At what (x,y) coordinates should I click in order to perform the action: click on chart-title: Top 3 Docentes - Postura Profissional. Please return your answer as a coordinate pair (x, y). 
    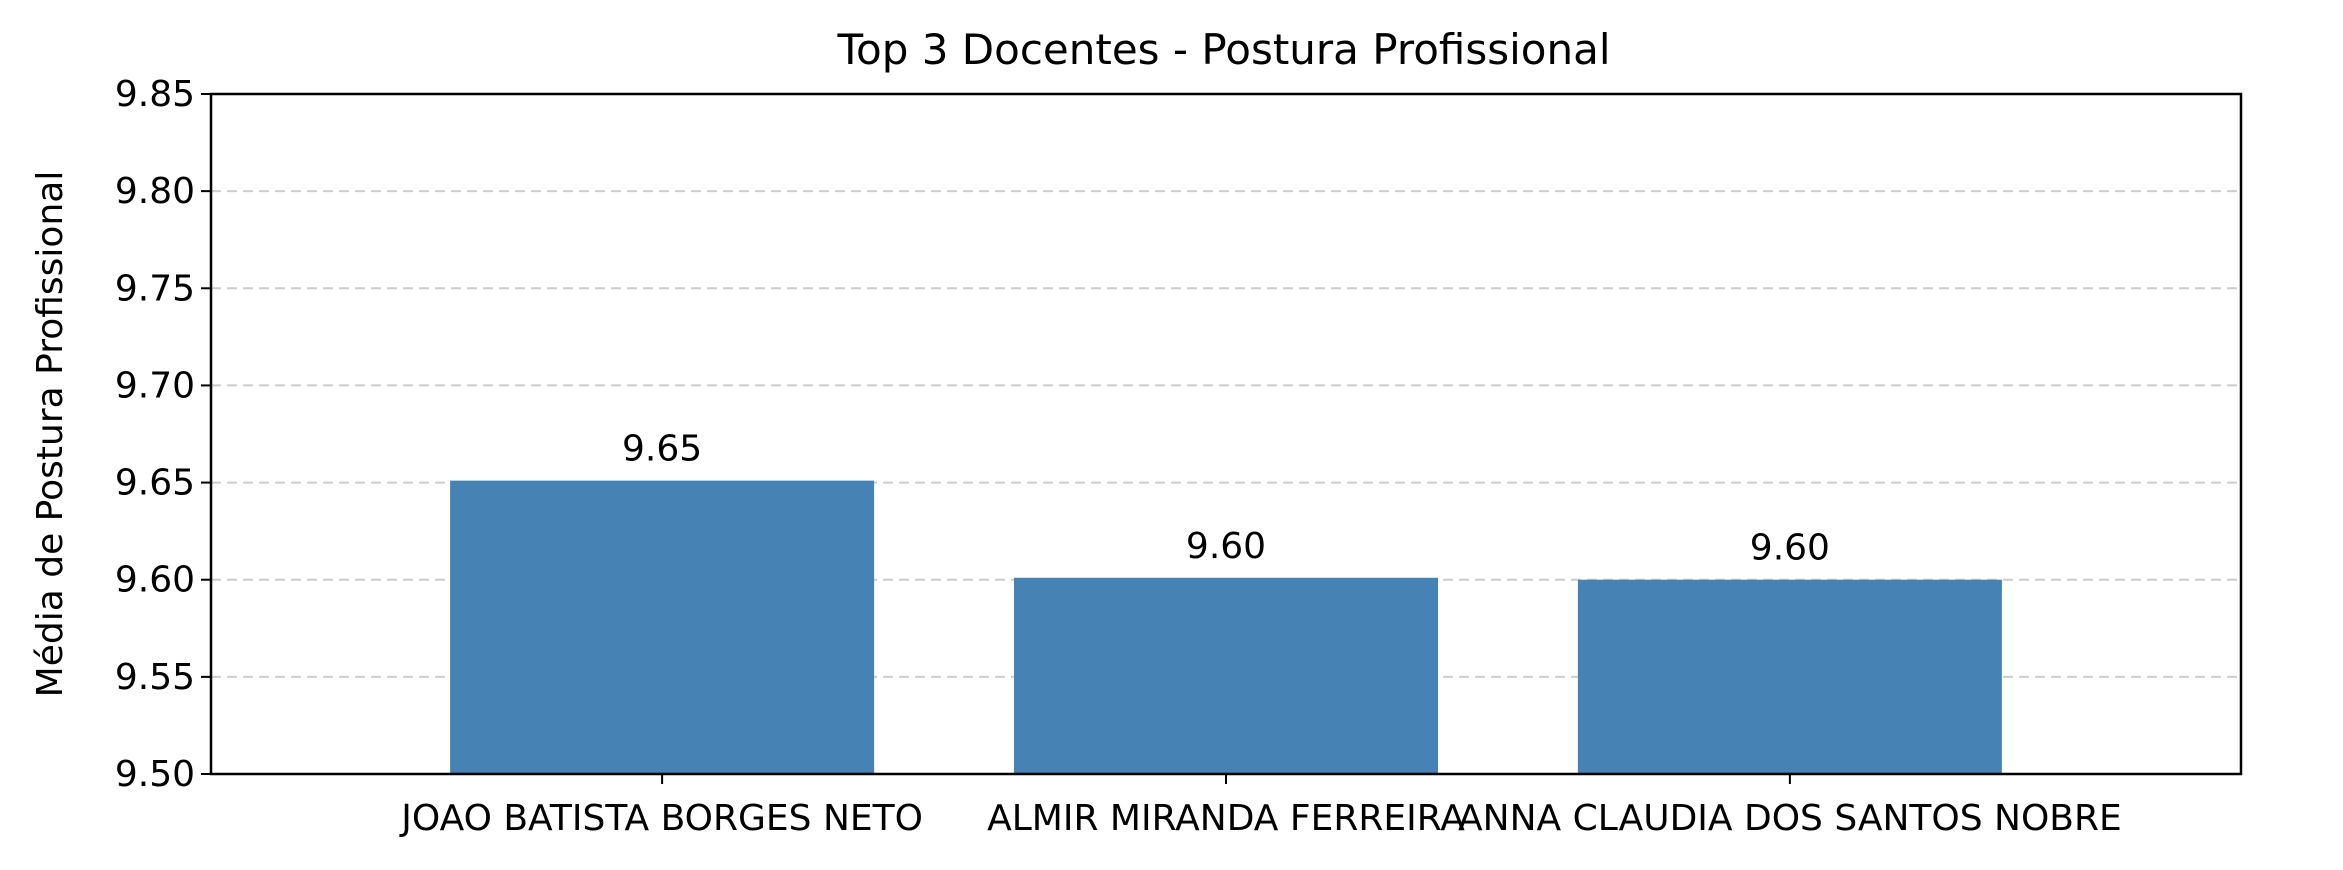
    Looking at the image, I should click on (1223, 49).